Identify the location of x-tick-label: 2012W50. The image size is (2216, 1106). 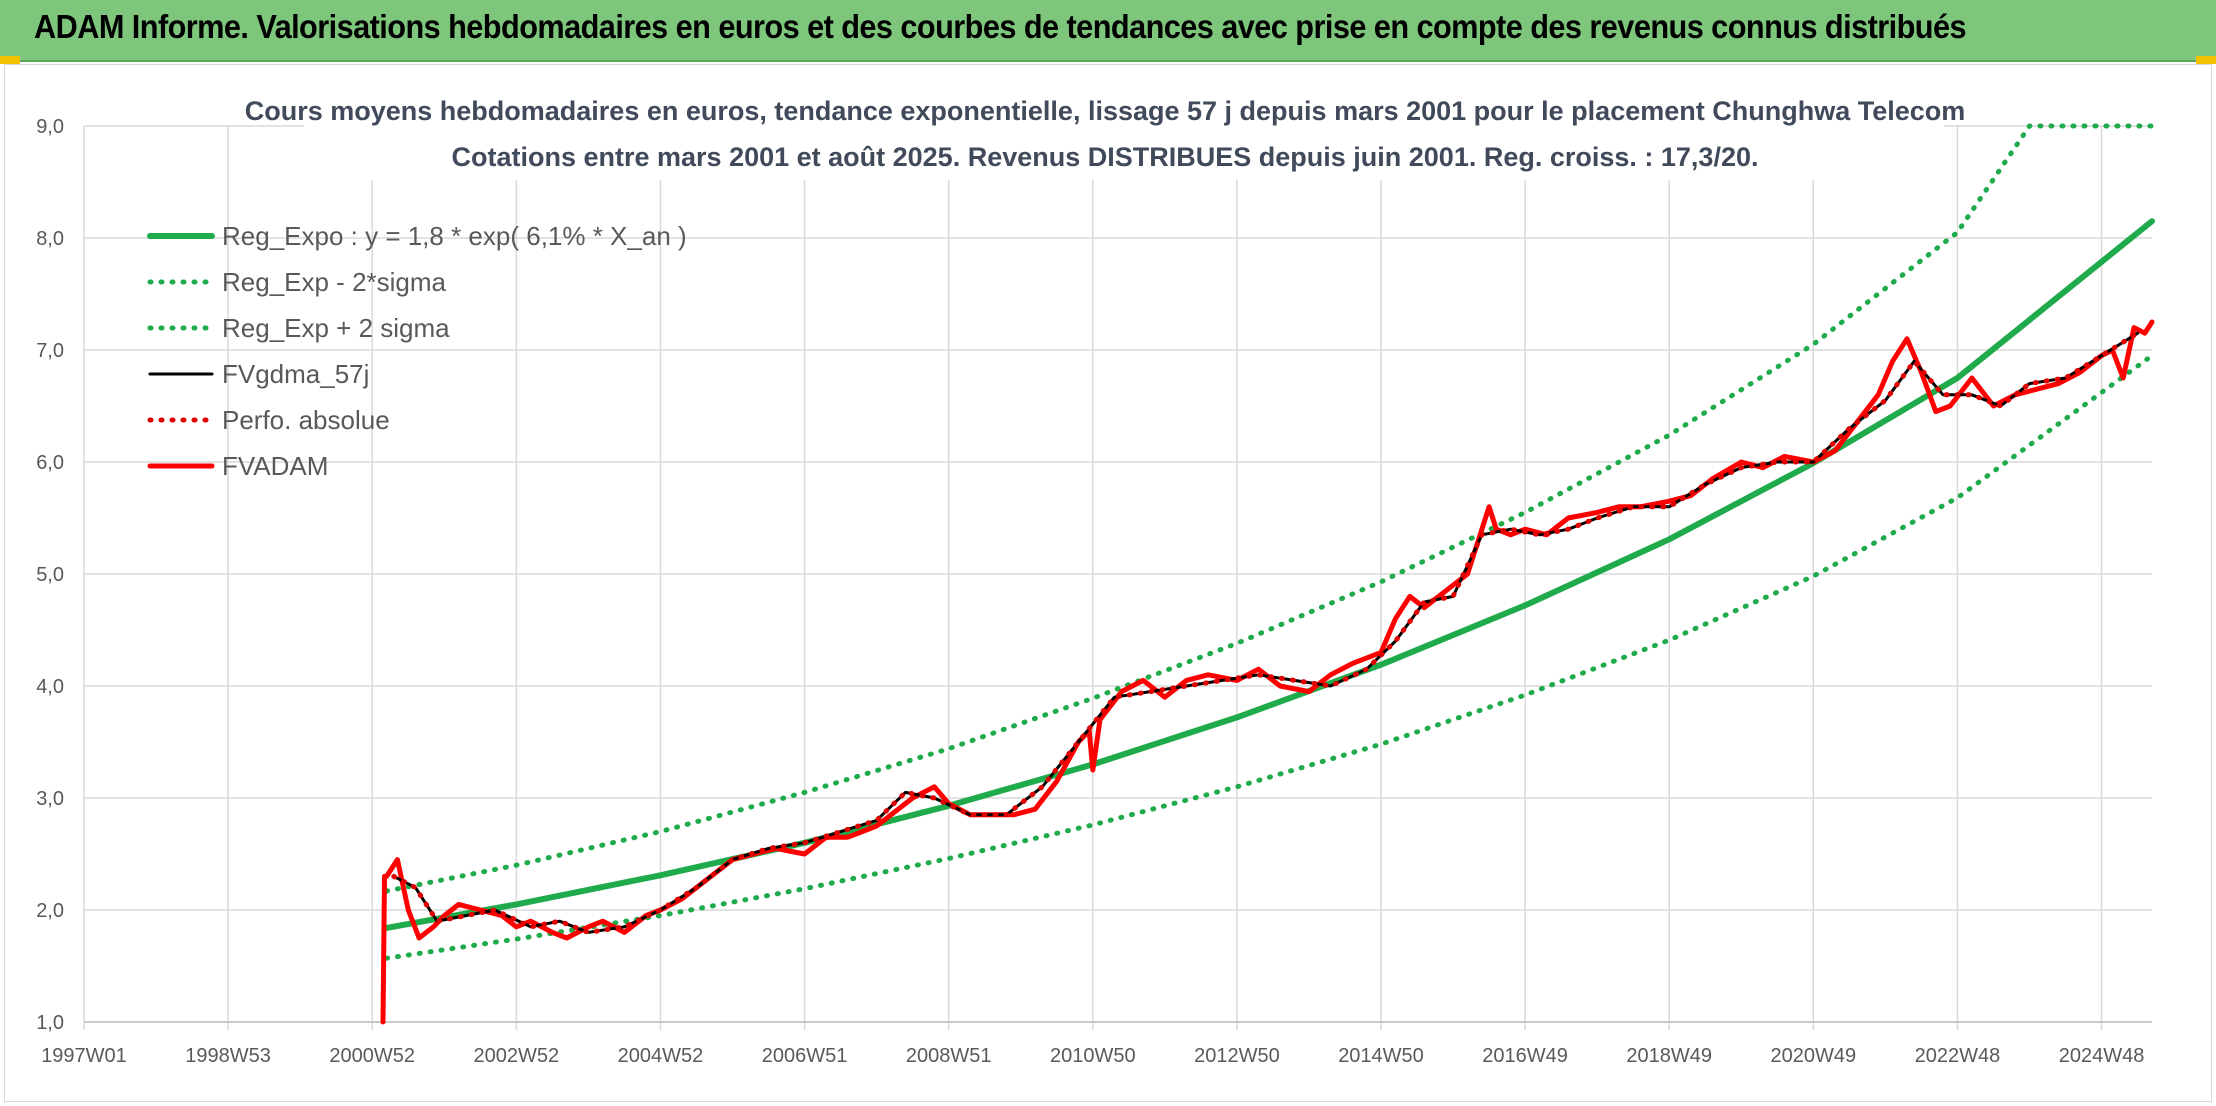
(1237, 1056).